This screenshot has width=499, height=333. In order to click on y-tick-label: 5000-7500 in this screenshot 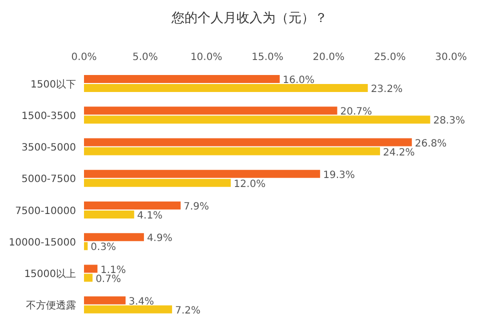, I will do `click(48, 180)`.